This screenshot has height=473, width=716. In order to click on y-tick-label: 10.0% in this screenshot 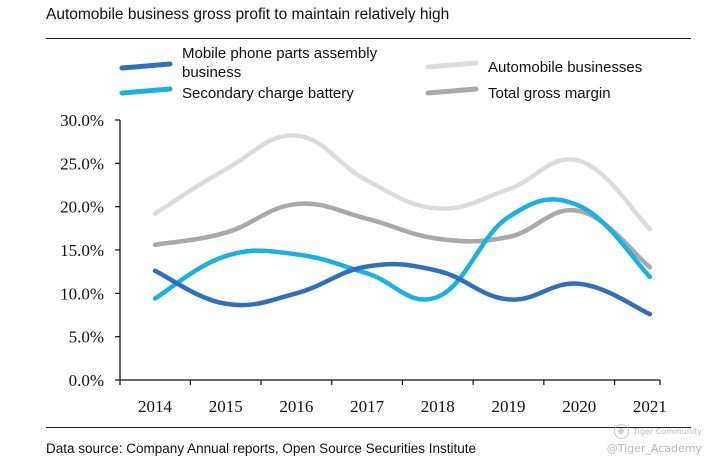, I will do `click(82, 293)`.